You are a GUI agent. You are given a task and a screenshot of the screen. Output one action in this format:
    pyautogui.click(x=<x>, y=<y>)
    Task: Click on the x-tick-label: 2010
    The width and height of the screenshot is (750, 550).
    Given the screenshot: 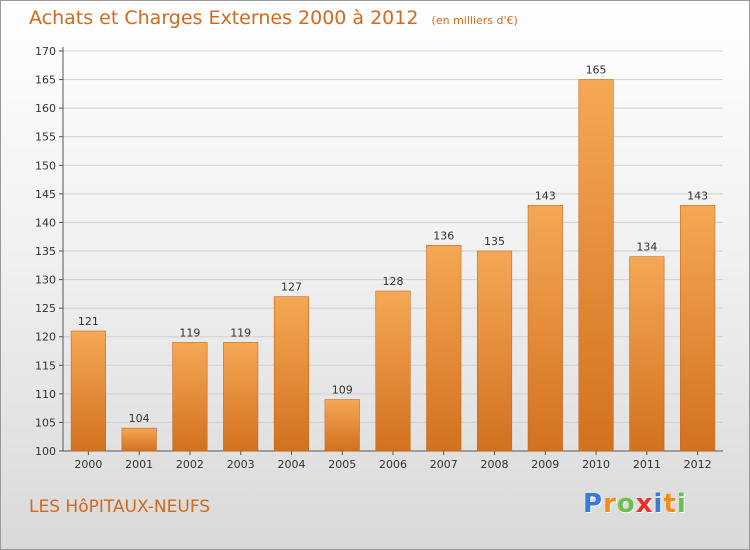 What is the action you would take?
    pyautogui.click(x=596, y=464)
    